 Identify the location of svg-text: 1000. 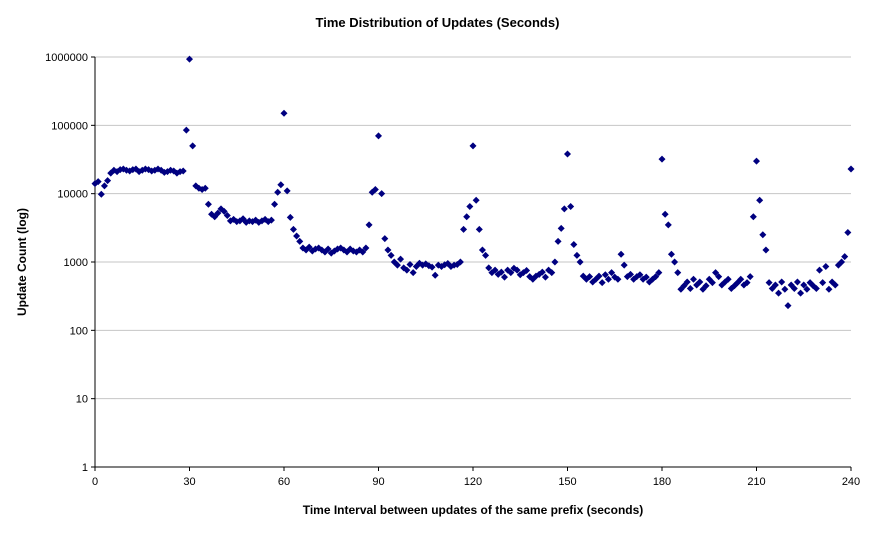
(76, 263).